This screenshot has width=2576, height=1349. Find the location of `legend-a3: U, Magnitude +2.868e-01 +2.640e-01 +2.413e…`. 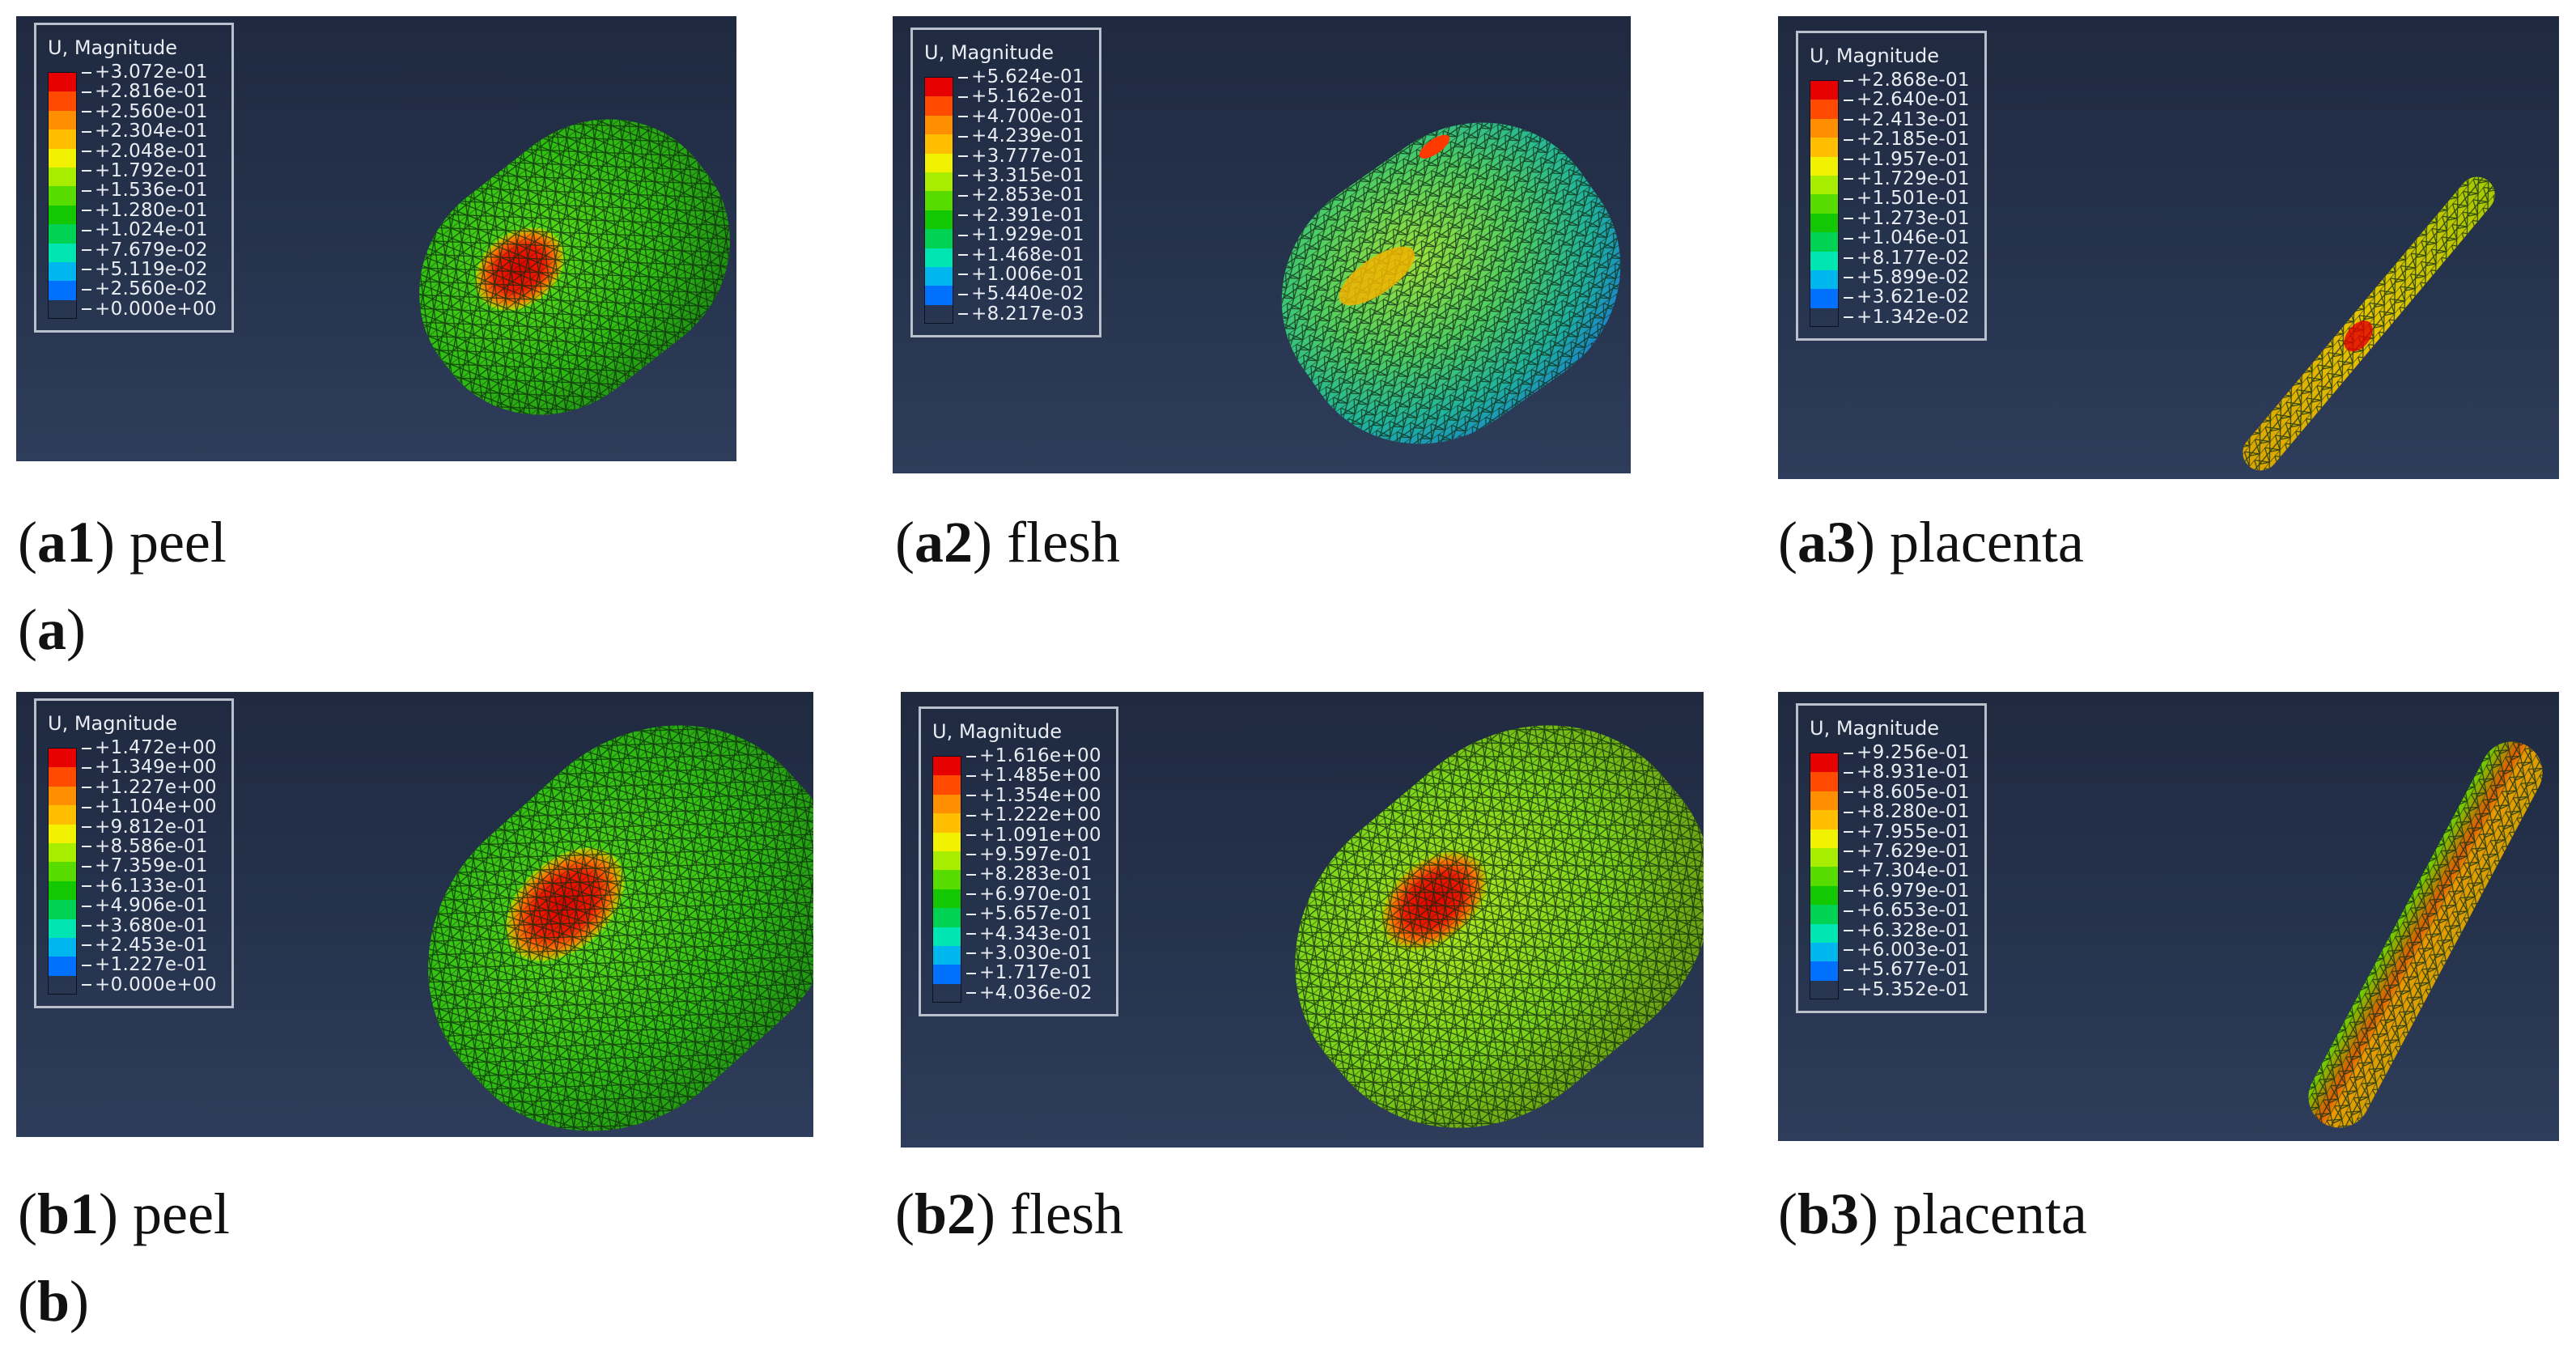

legend-a3: U, Magnitude +2.868e-01 +2.640e-01 +2.413e… is located at coordinates (1891, 186).